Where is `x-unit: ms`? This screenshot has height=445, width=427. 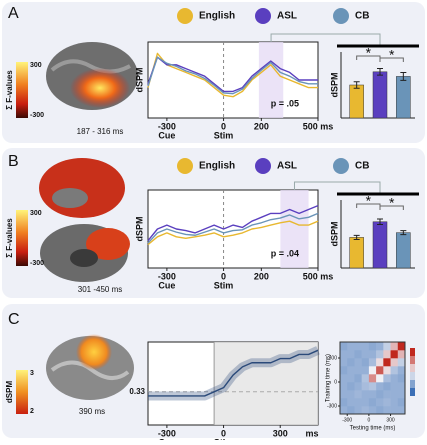 x-unit: ms is located at coordinates (311, 433).